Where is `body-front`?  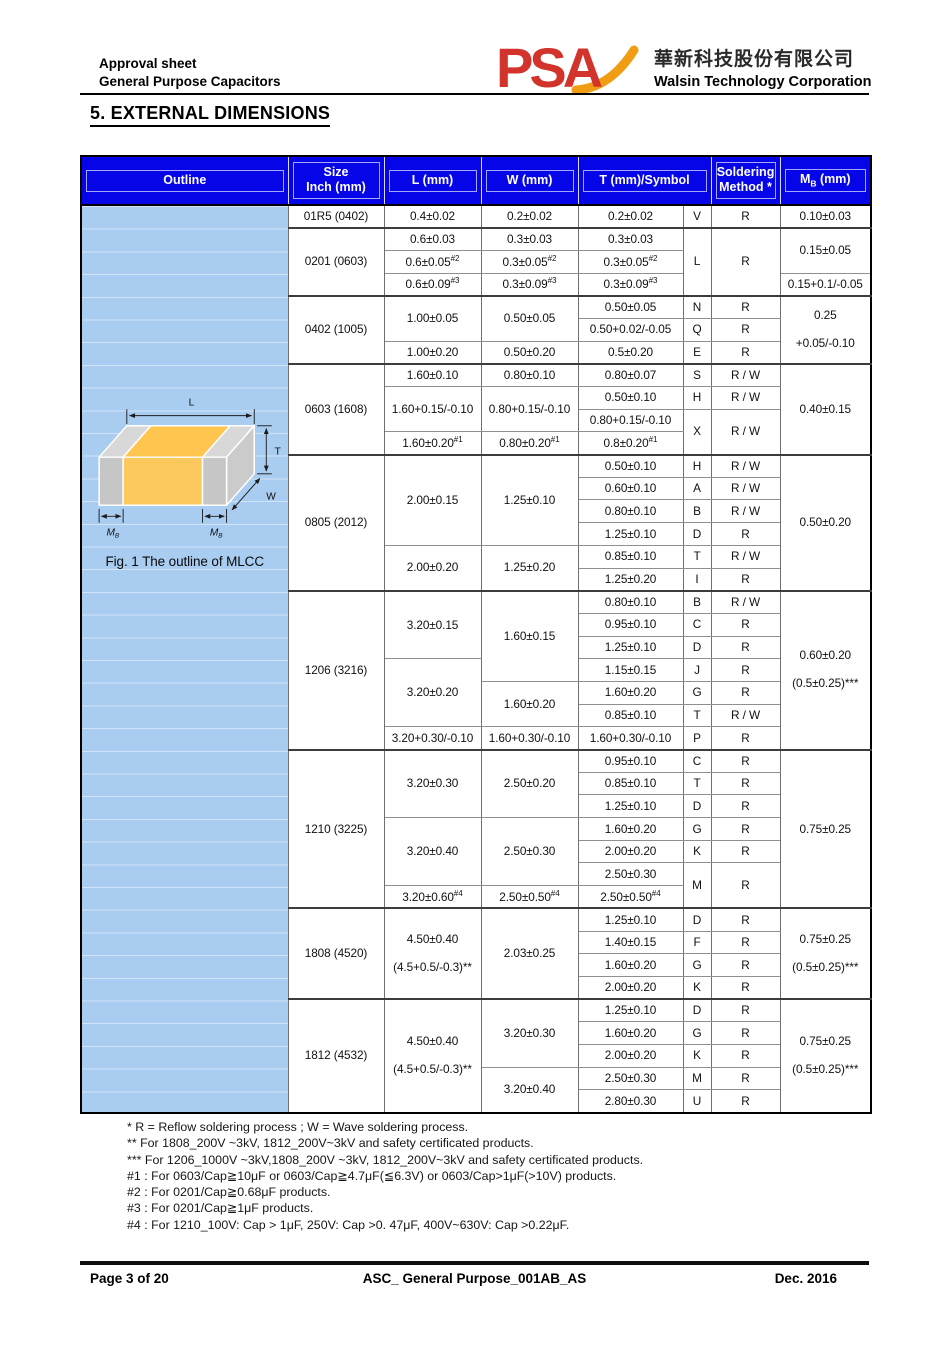 body-front is located at coordinates (163, 481).